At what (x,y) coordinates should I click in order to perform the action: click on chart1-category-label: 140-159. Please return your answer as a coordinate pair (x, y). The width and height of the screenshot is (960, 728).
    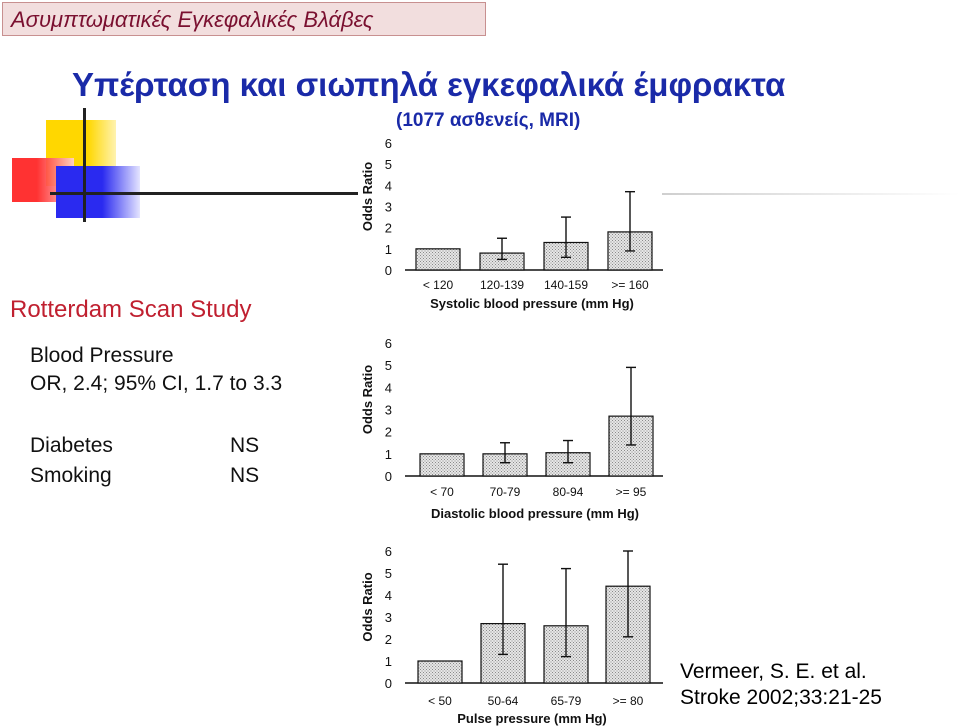
    Looking at the image, I should click on (566, 285).